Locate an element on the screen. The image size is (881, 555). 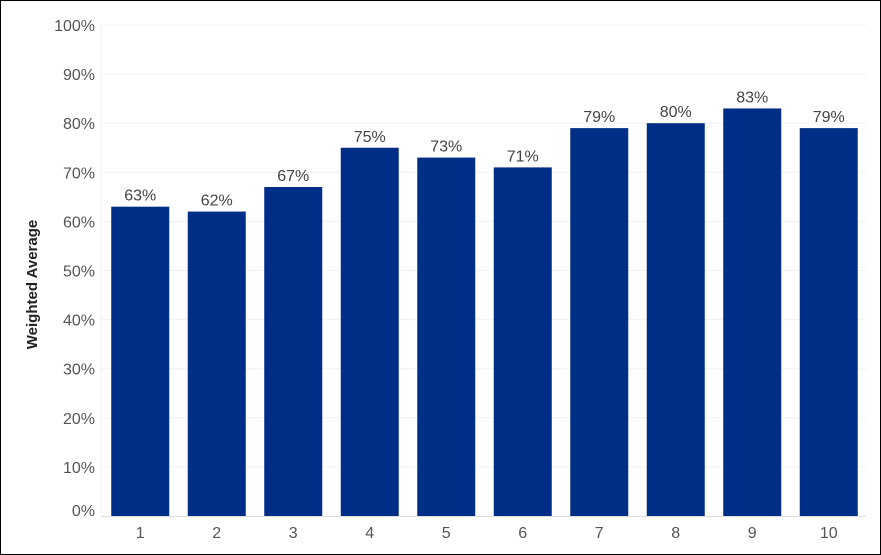
data-label: 67% is located at coordinates (293, 176).